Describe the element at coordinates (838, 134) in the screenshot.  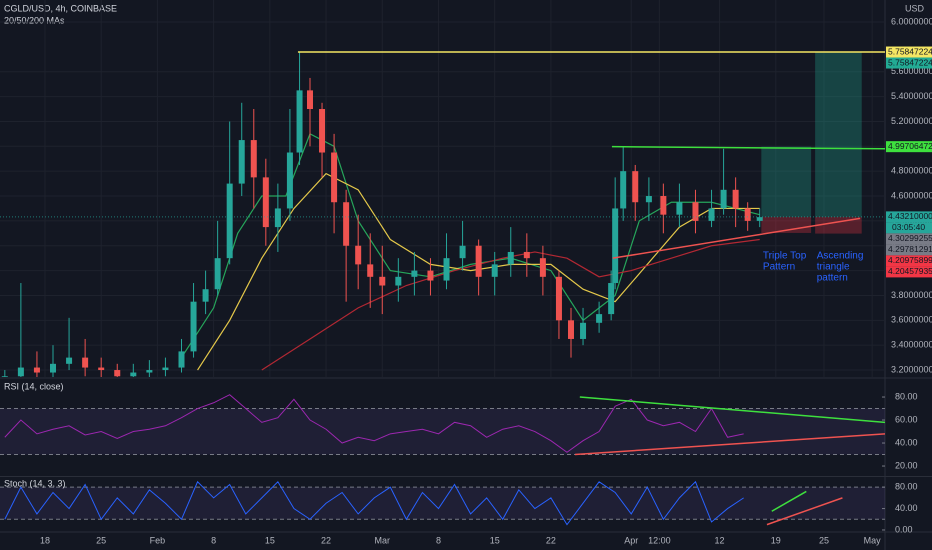
I see `position-target` at that location.